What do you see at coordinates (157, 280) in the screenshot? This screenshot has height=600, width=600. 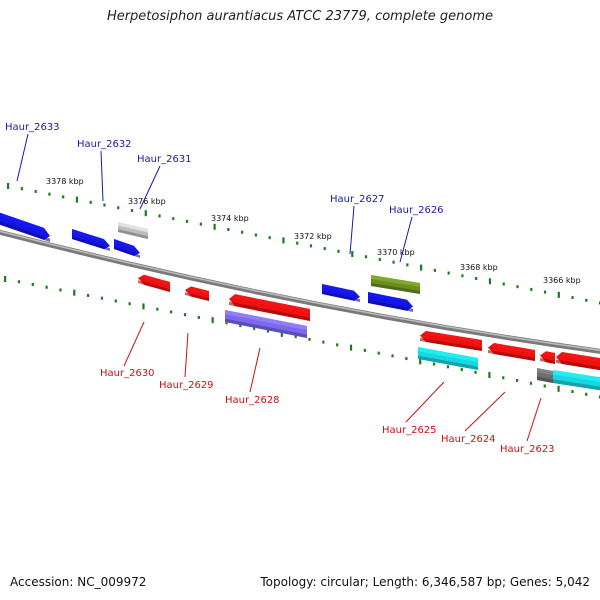 I see `gene-haur-2630-highlight` at bounding box center [157, 280].